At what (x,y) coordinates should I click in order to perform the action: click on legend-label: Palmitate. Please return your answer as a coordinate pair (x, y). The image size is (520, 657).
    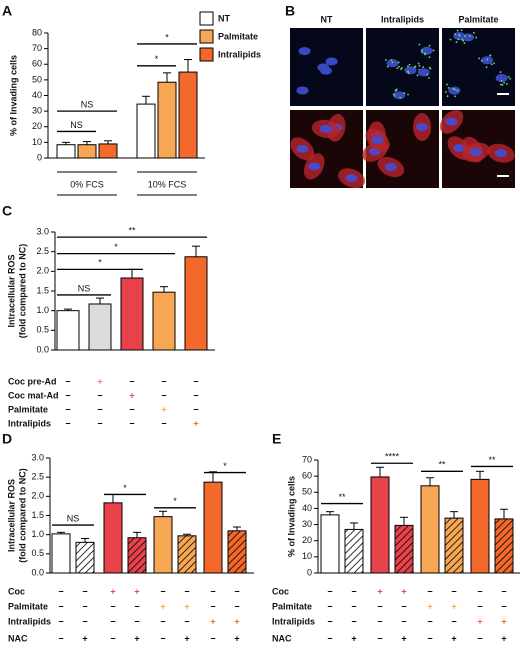
    Looking at the image, I should click on (238, 36).